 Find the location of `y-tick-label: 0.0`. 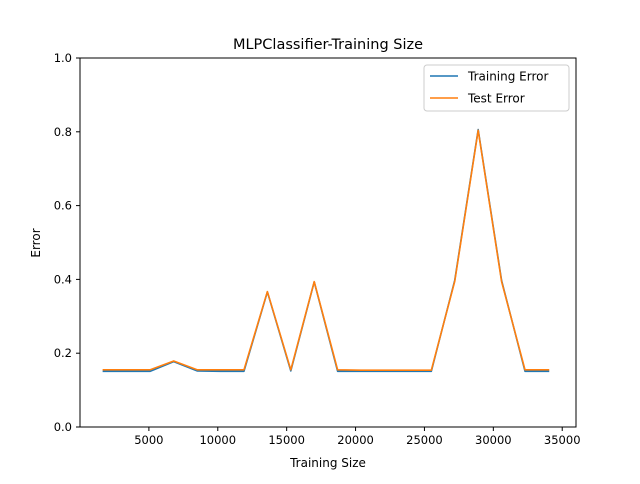

y-tick-label: 0.0 is located at coordinates (63, 427).